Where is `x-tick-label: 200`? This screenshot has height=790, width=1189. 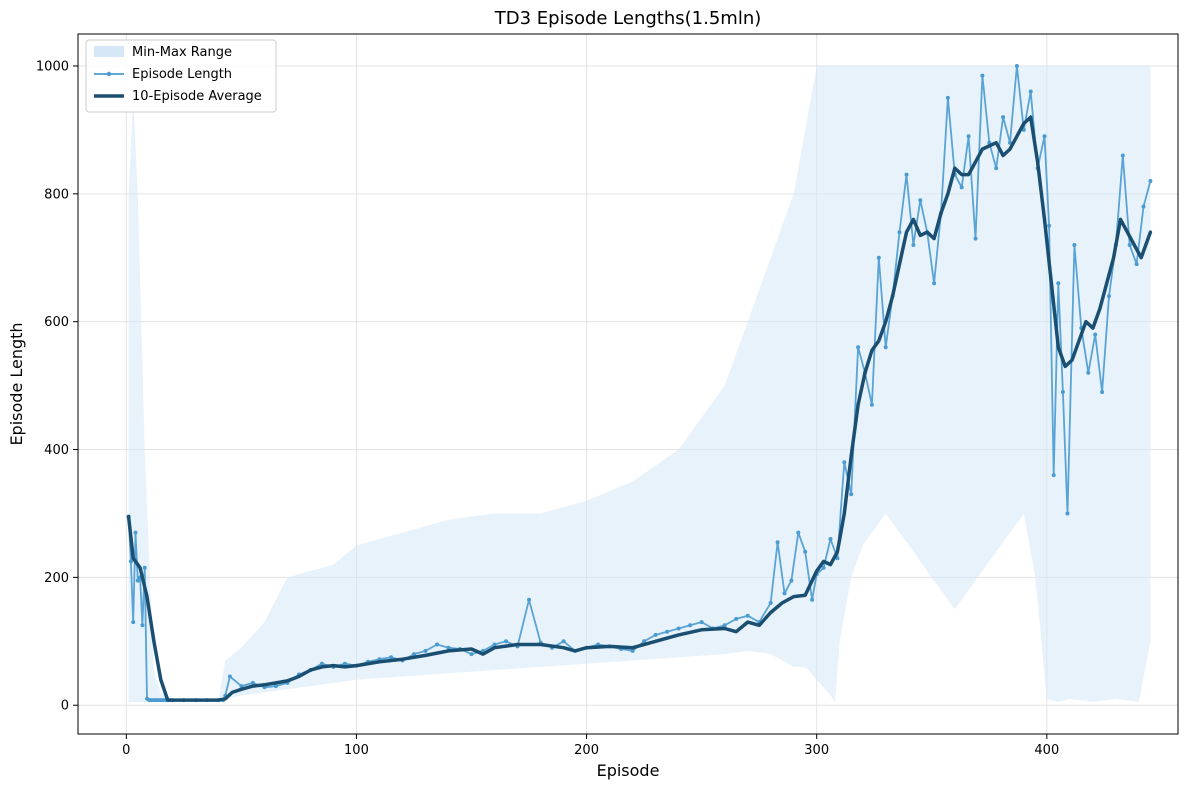
x-tick-label: 200 is located at coordinates (586, 750).